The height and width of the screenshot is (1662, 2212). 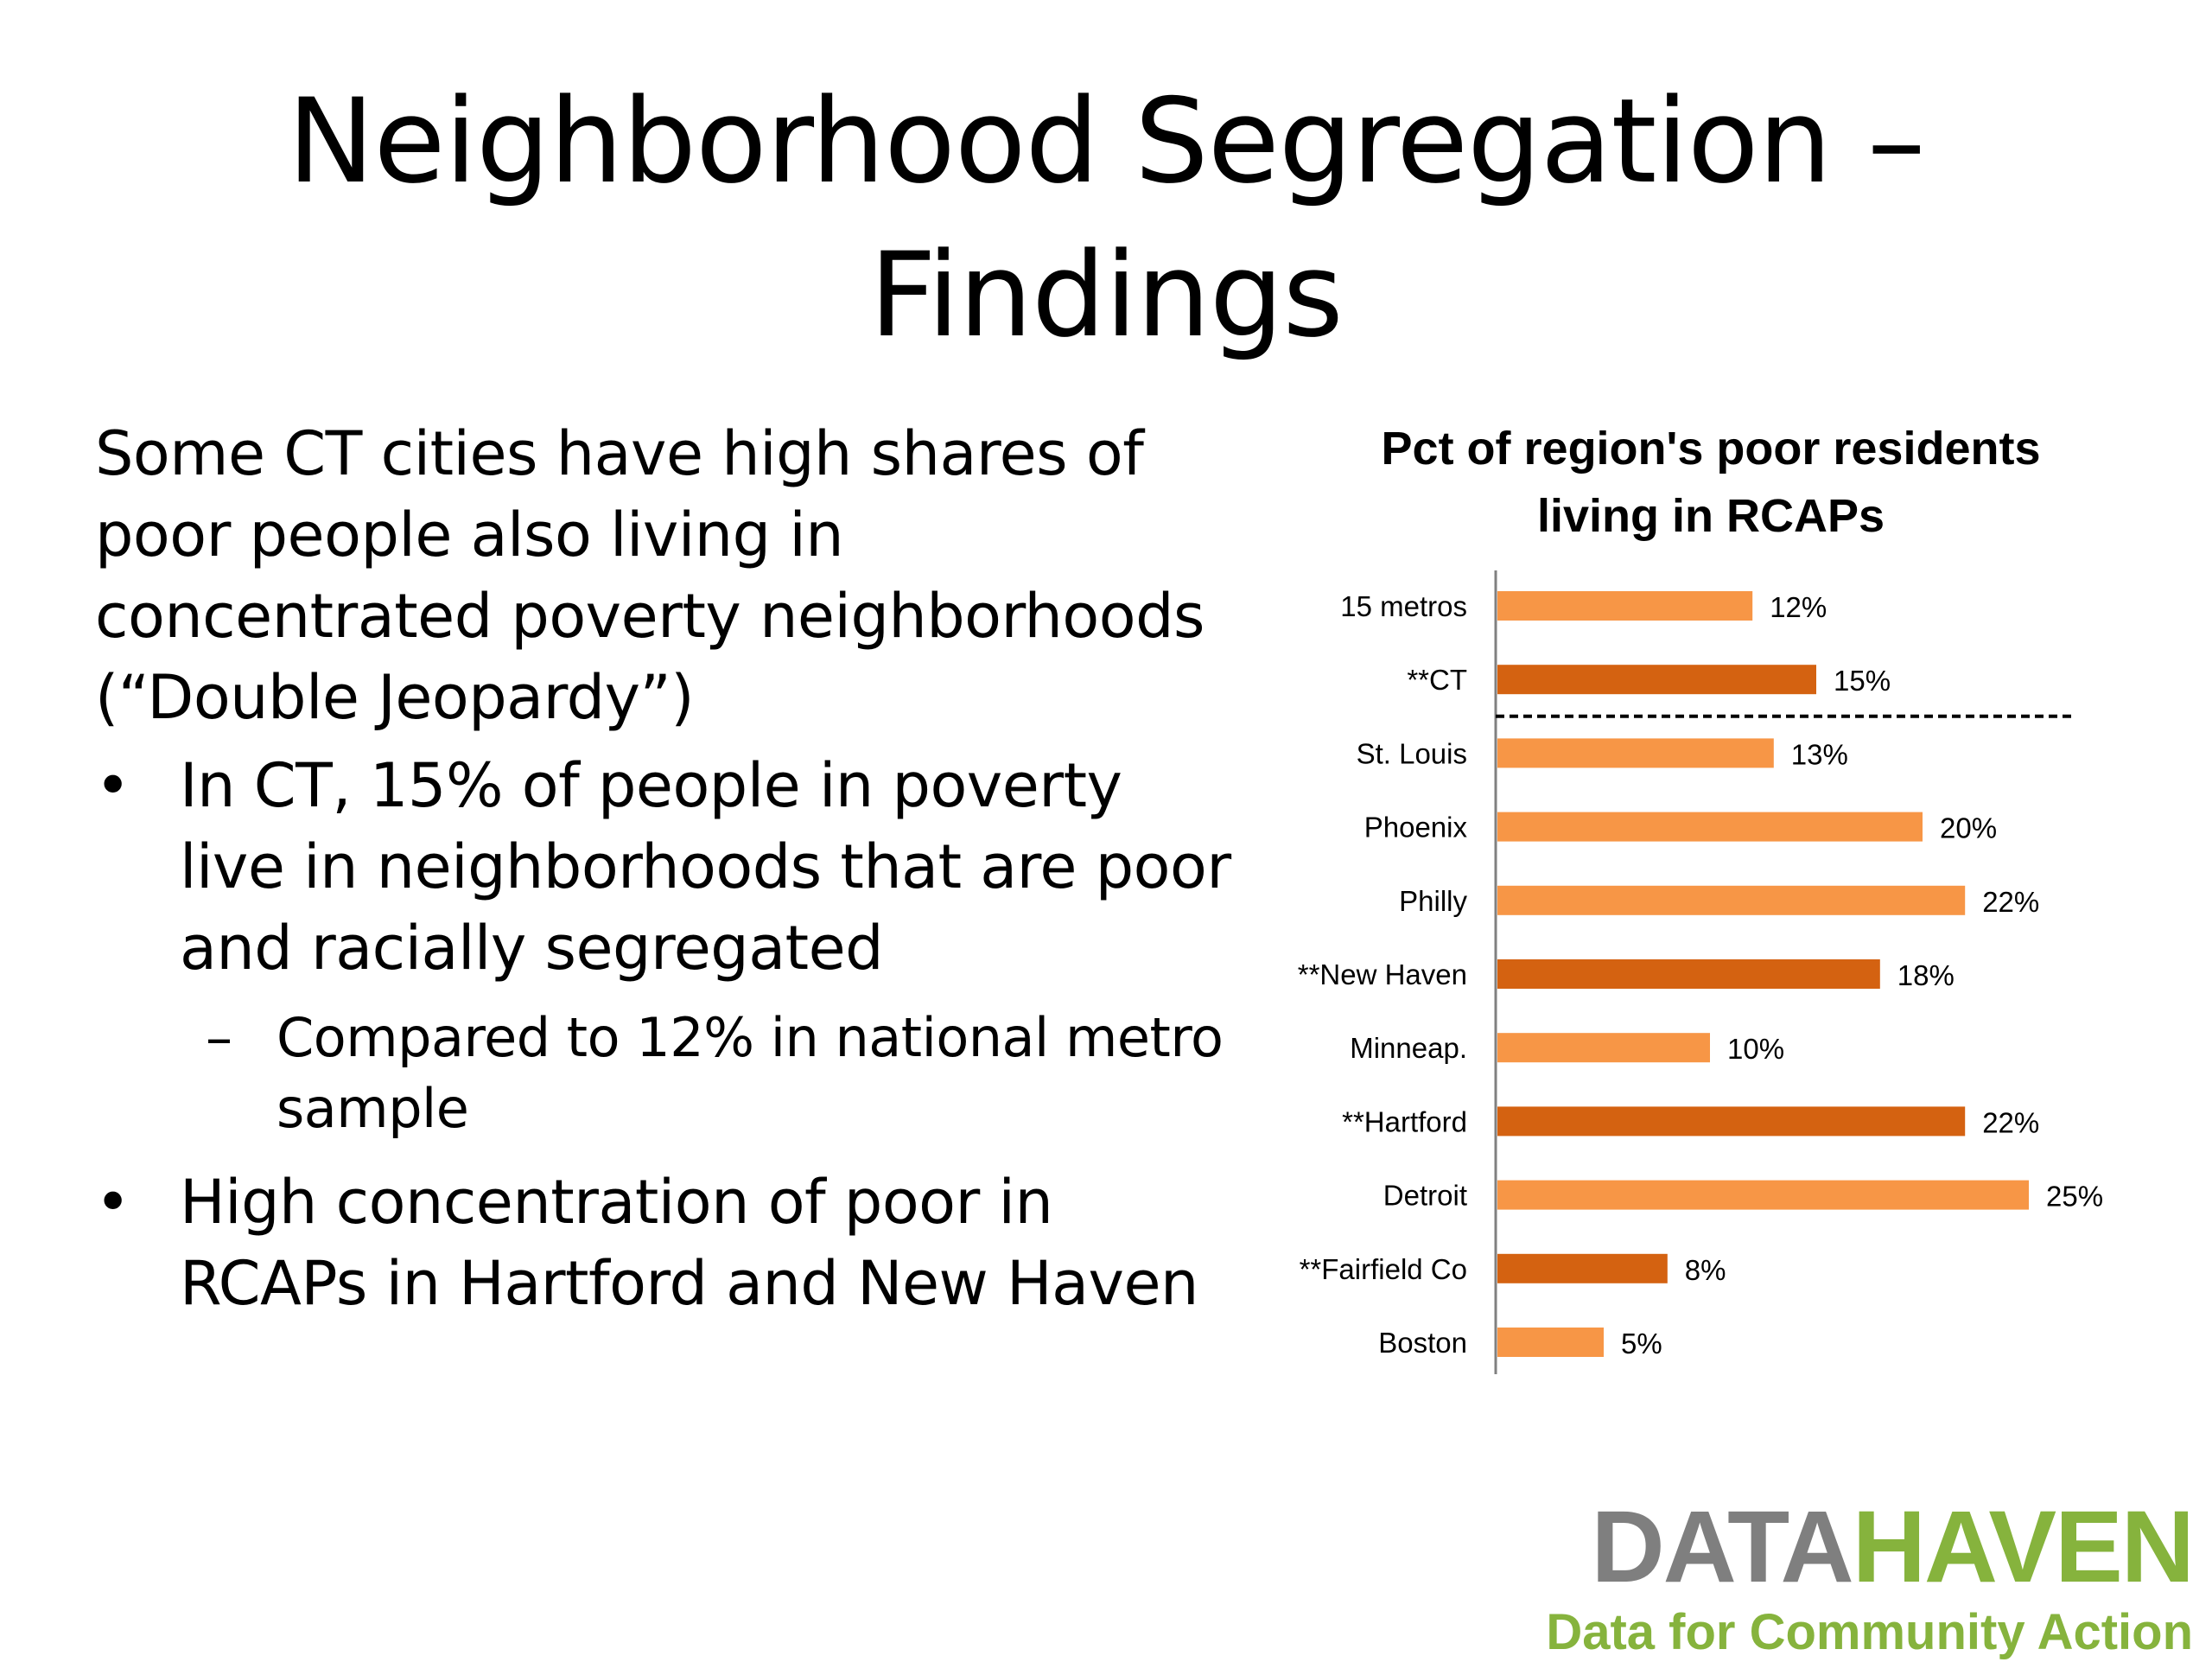 I want to click on data-label: 13%, so click(x=1819, y=754).